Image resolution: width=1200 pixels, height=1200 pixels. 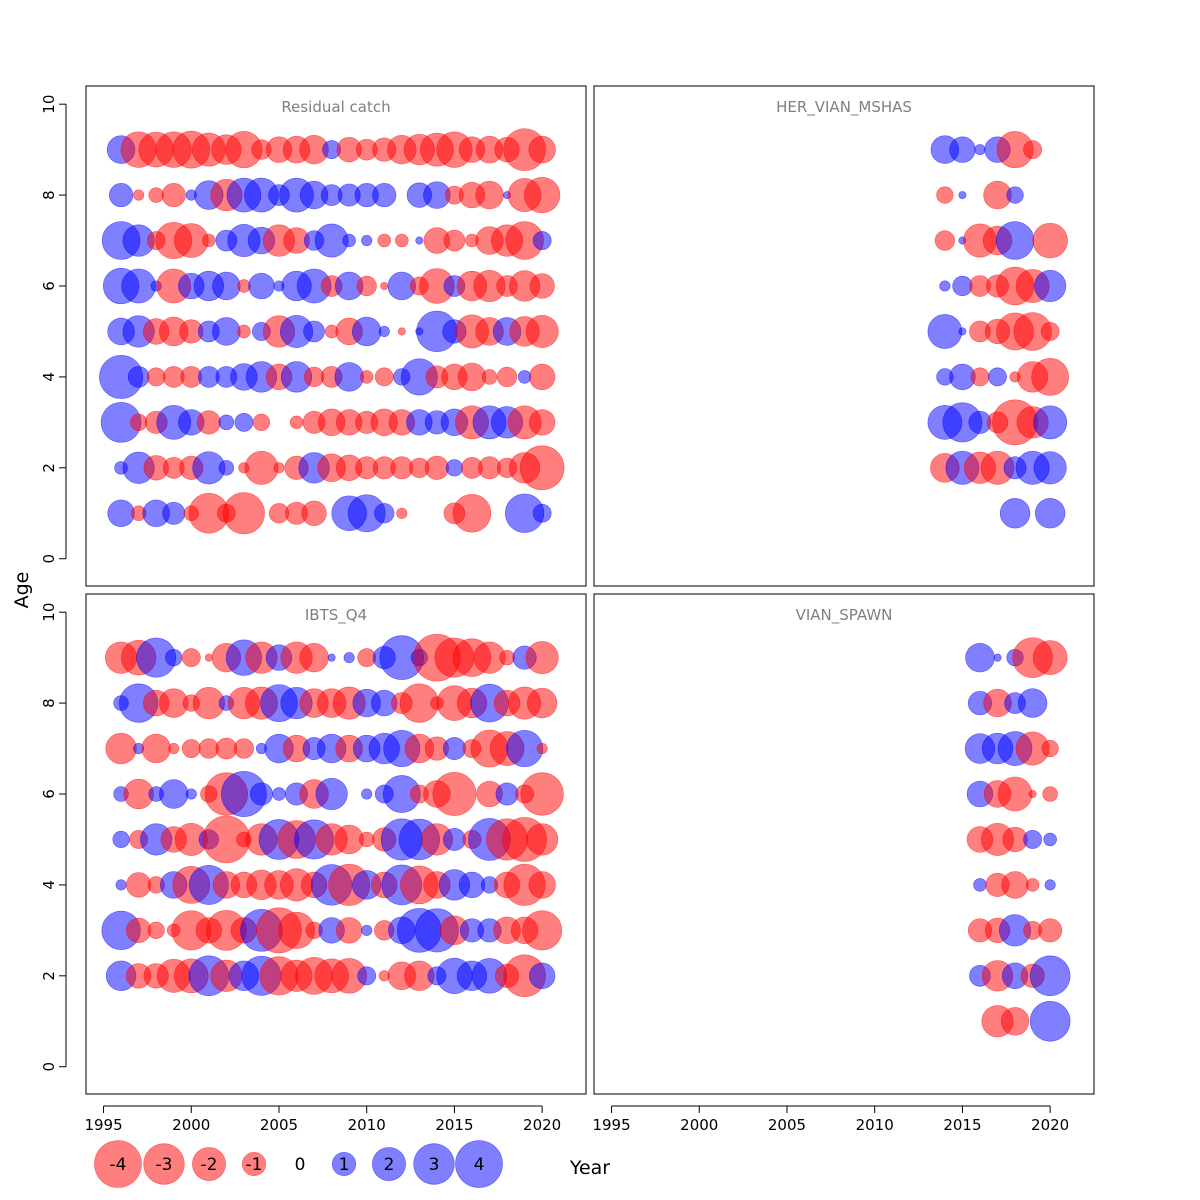 I want to click on y-tick-label: 4, so click(x=49, y=377).